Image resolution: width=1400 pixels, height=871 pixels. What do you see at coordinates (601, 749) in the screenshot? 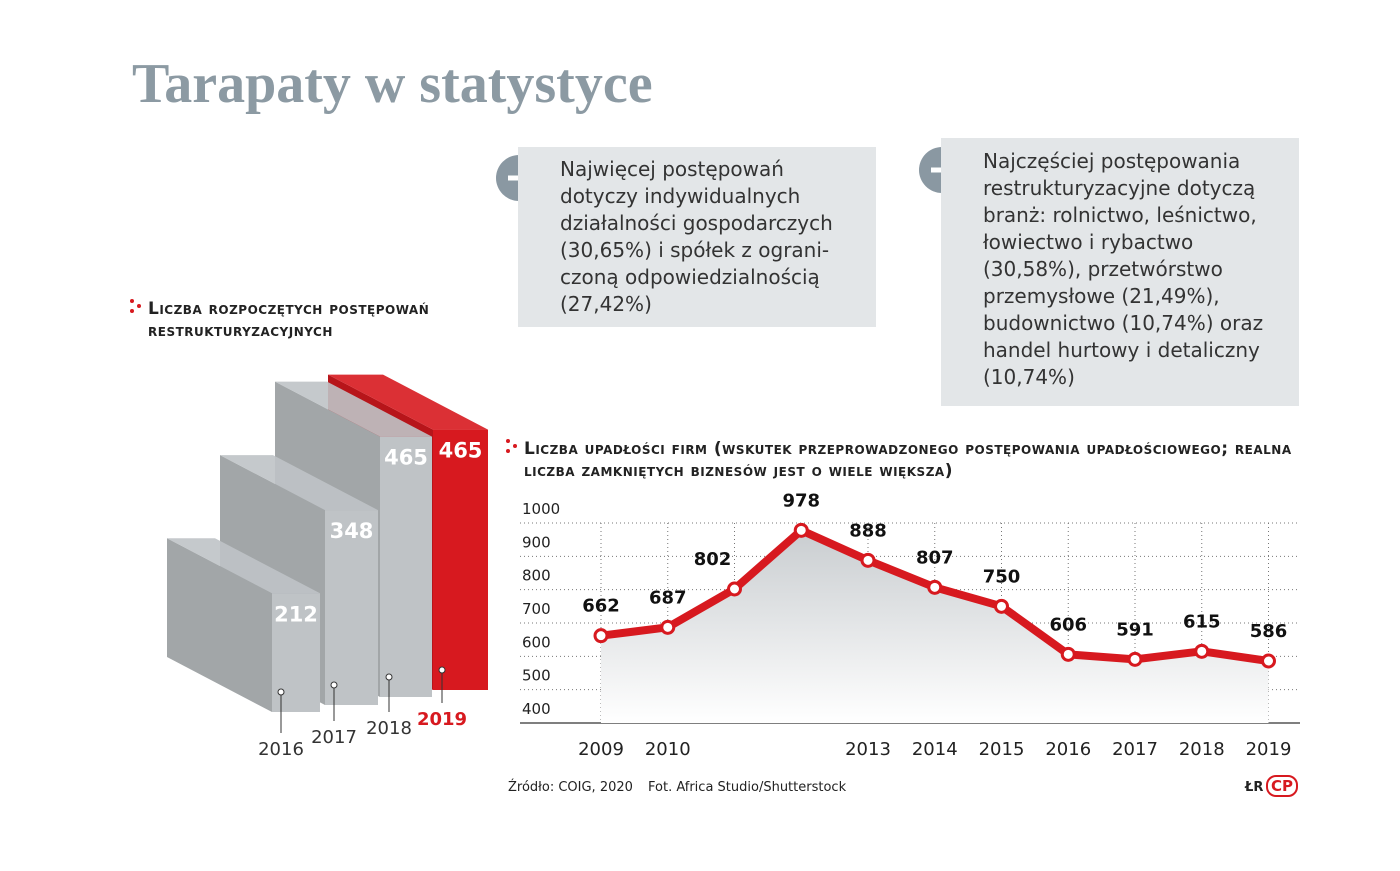
I see `x-tick-label: 2009` at bounding box center [601, 749].